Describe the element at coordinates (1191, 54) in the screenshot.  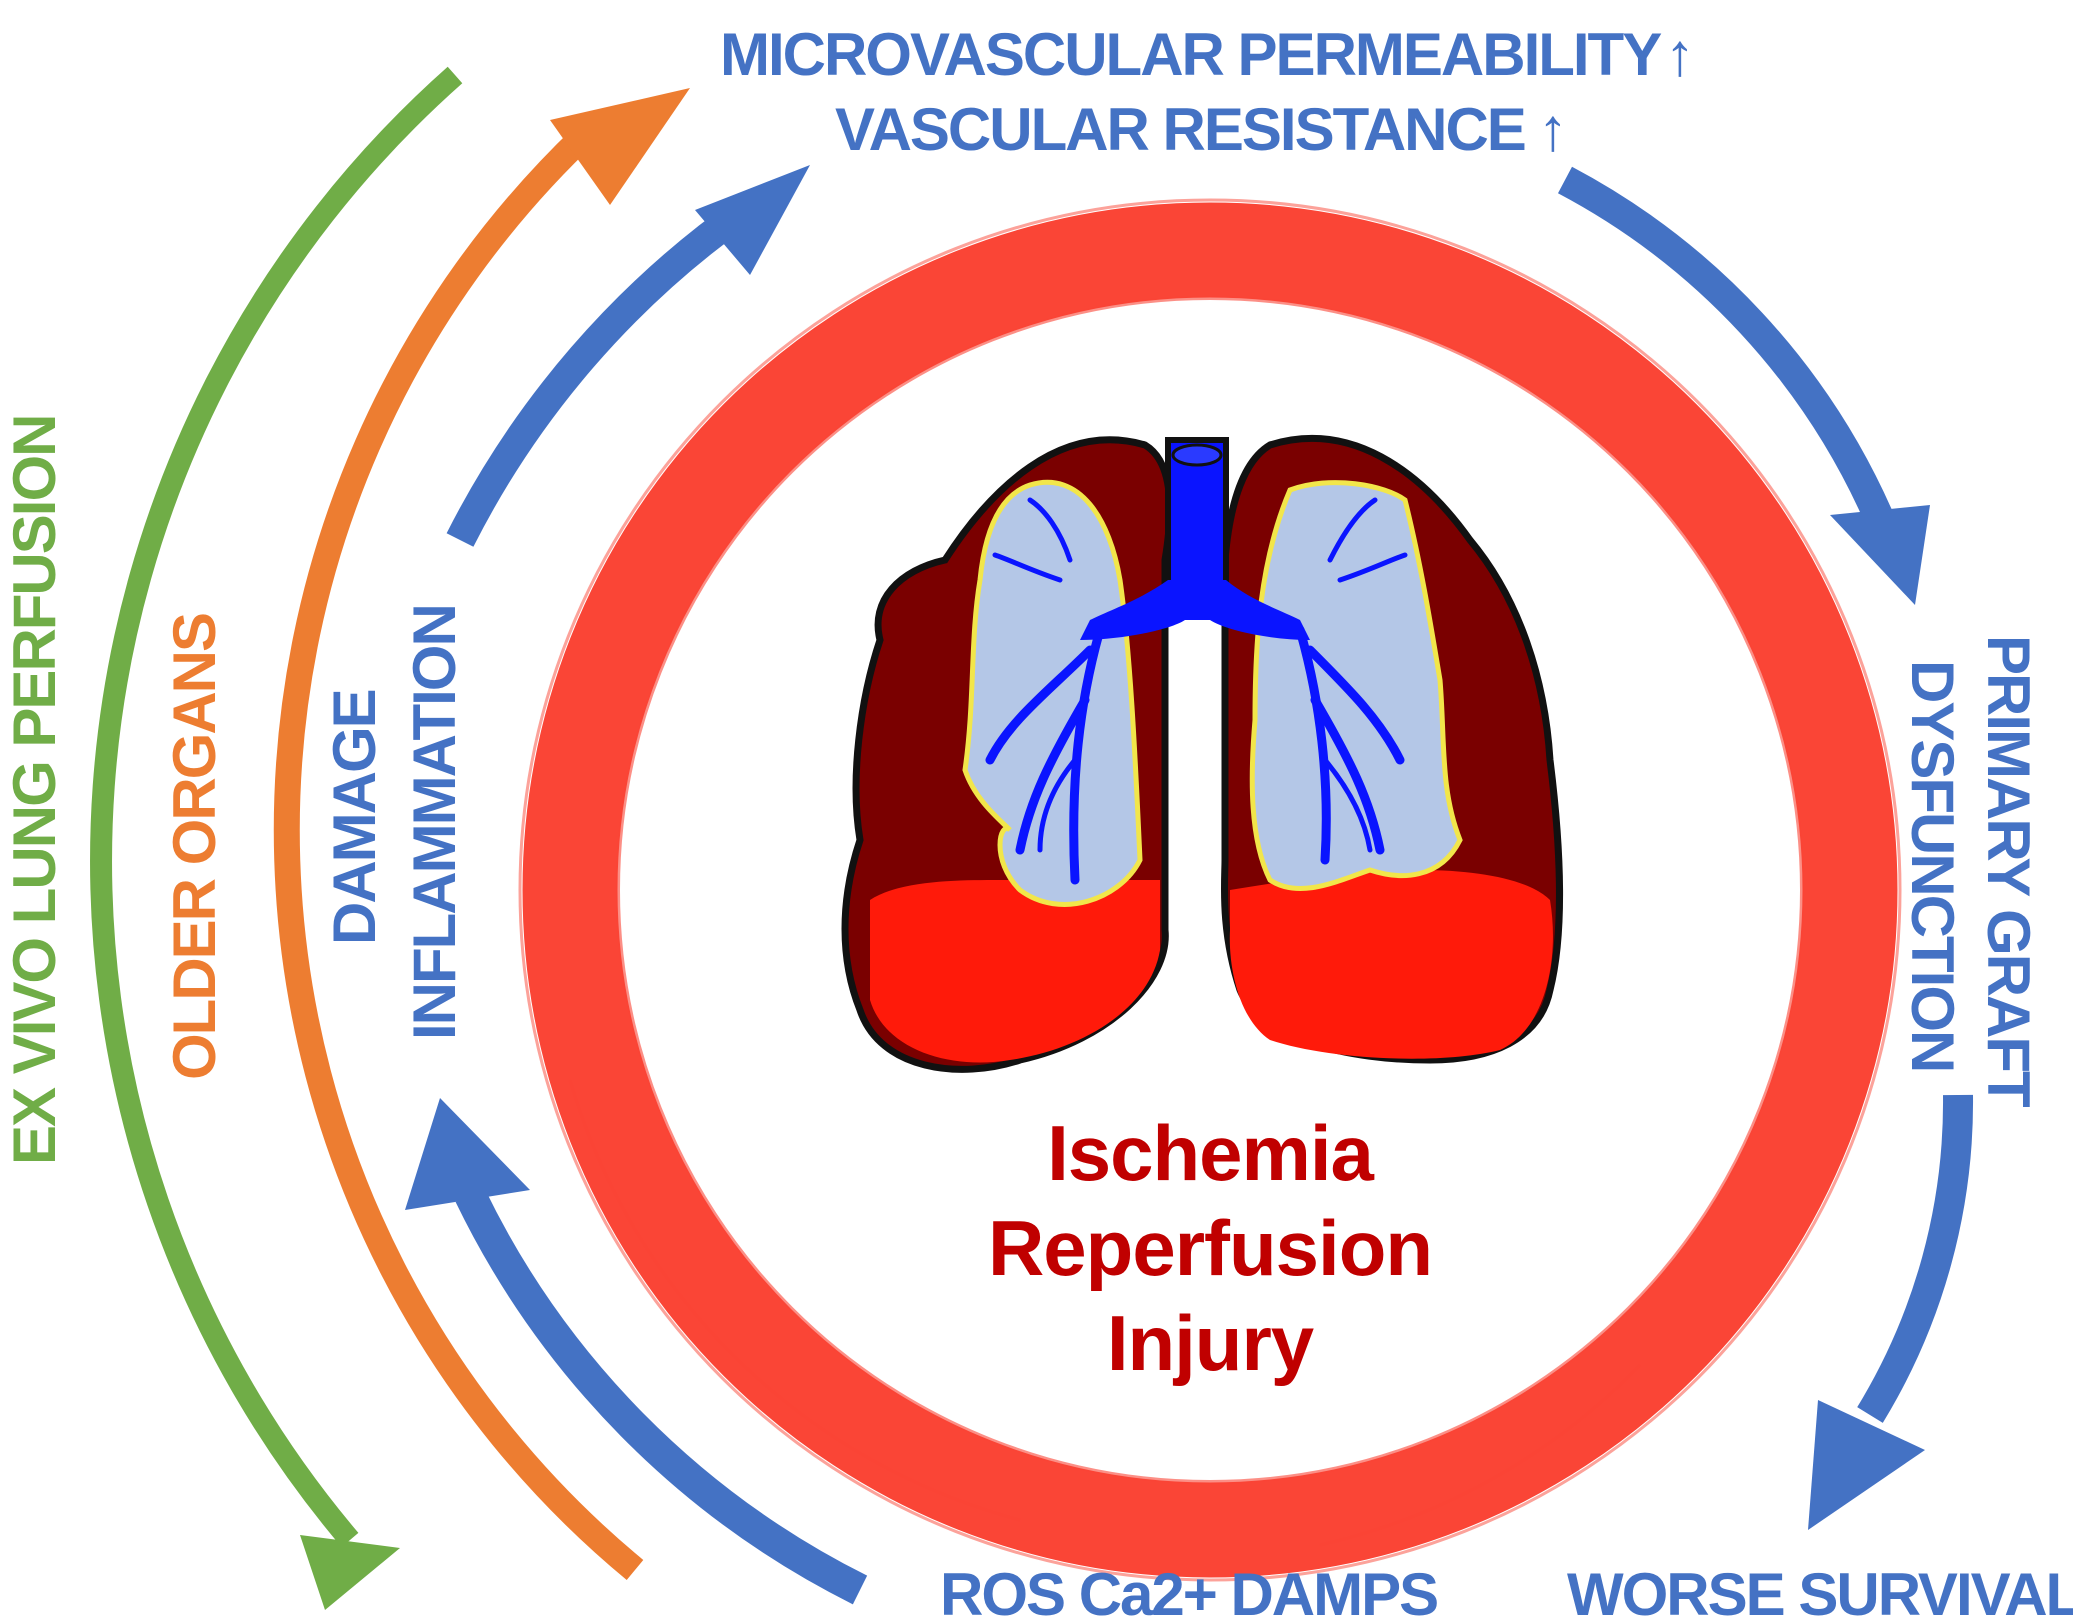
I see `microvascular-permeability-label: MICROVASCULAR PERMEABILITY` at that location.